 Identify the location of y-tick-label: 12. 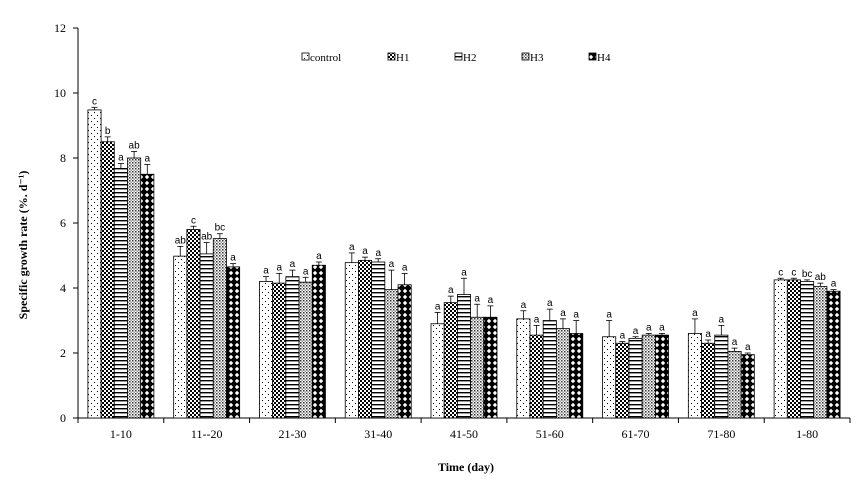
(60, 28).